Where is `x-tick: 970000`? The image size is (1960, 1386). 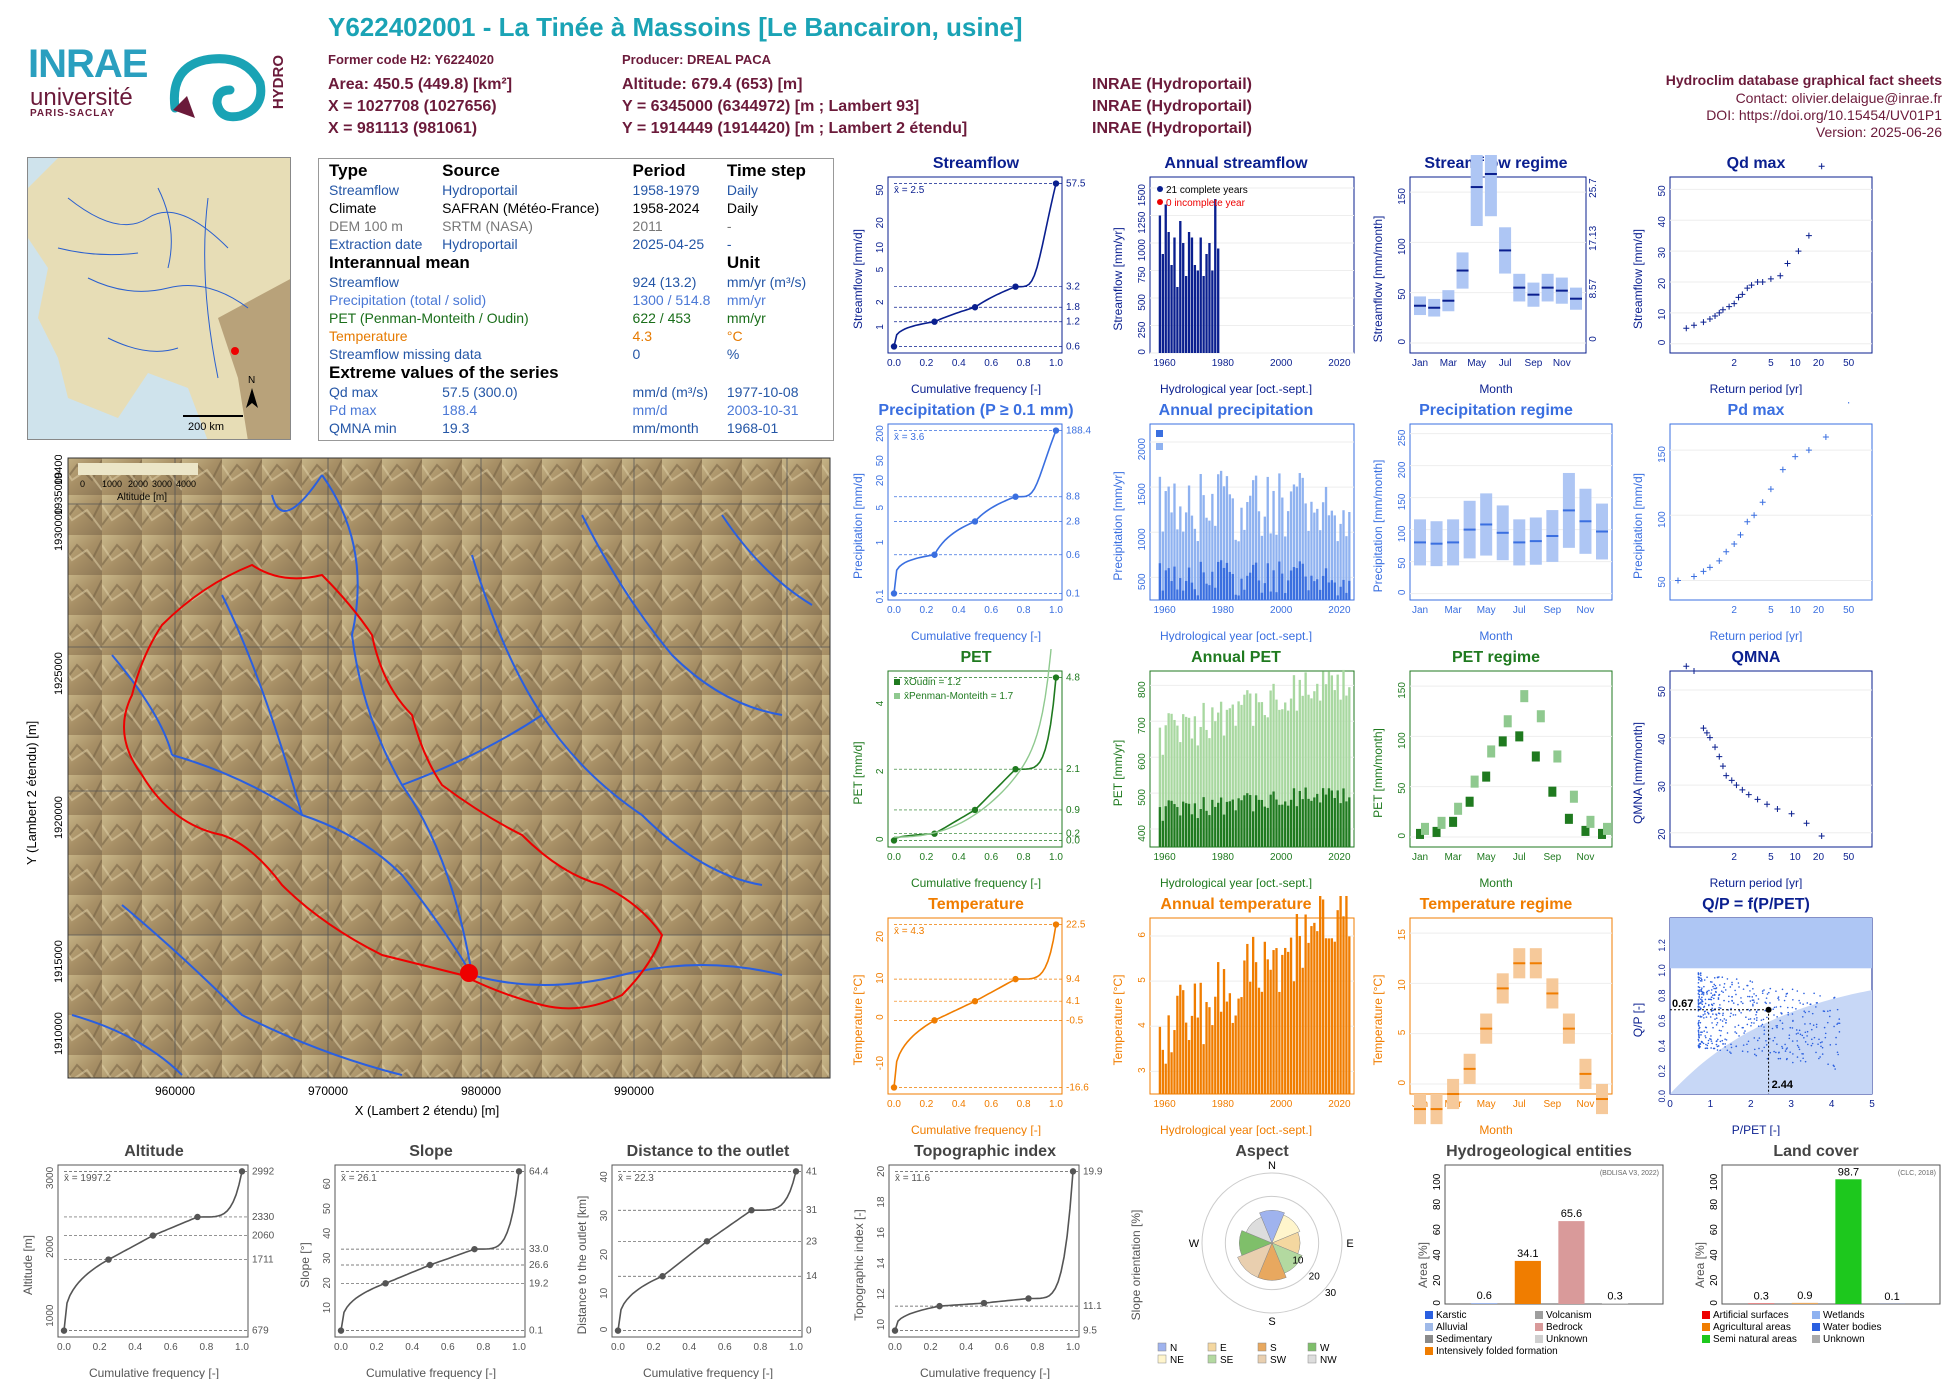
x-tick: 970000 is located at coordinates (328, 1091).